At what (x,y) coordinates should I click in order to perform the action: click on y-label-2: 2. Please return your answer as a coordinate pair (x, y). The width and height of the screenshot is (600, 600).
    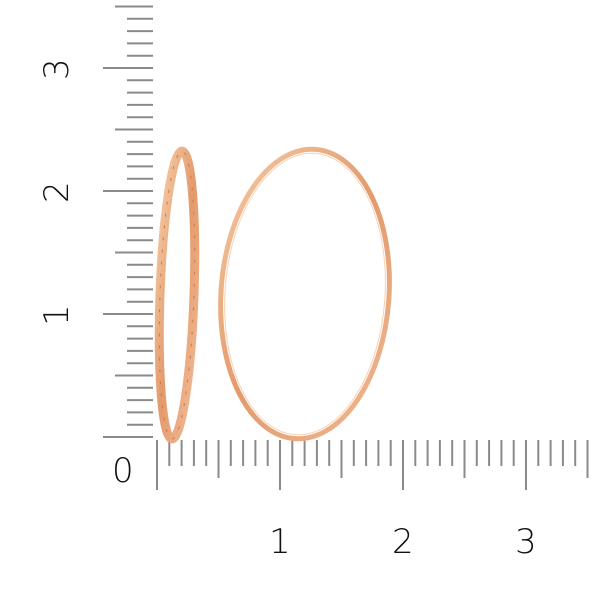
    Looking at the image, I should click on (57, 192).